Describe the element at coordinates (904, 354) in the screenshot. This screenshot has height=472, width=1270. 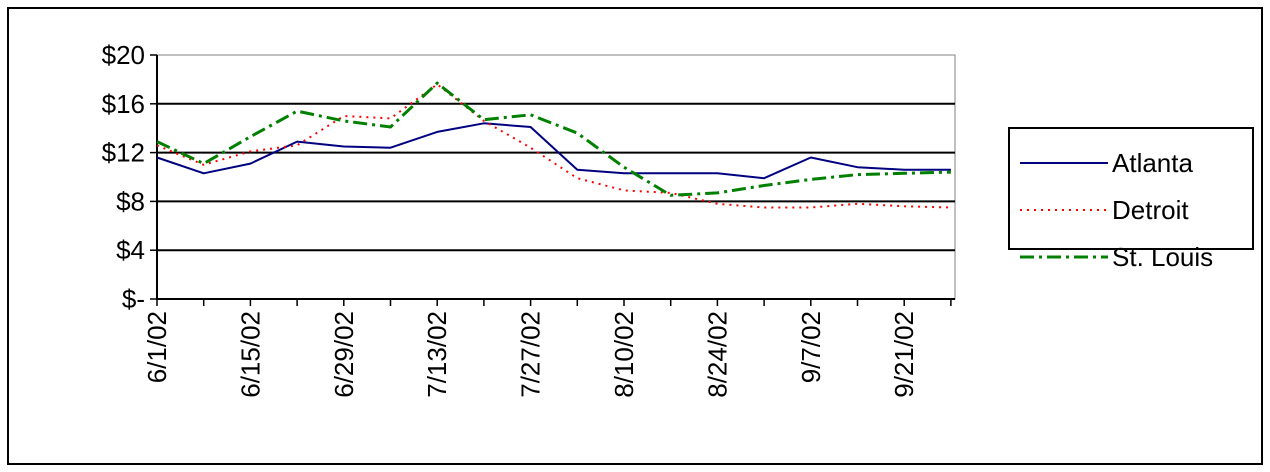
I see `x-tick-label: 9/21/02` at that location.